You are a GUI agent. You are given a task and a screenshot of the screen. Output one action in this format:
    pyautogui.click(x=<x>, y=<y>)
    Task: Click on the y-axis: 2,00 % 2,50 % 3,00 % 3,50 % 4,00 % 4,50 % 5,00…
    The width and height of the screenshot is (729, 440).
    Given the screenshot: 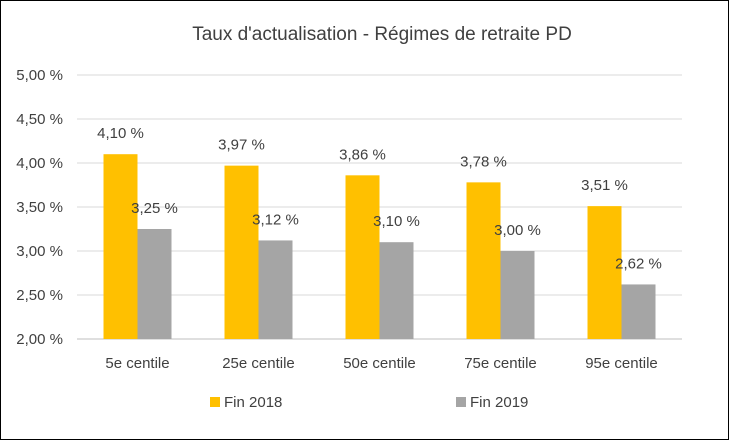 What is the action you would take?
    pyautogui.click(x=39, y=207)
    